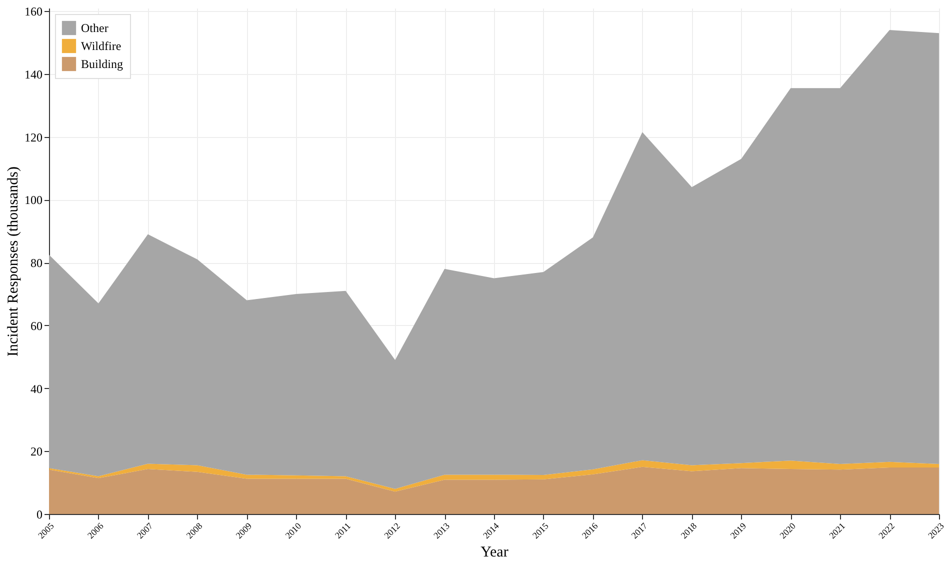 The image size is (951, 565). I want to click on y-tick-label: 140, so click(33, 75).